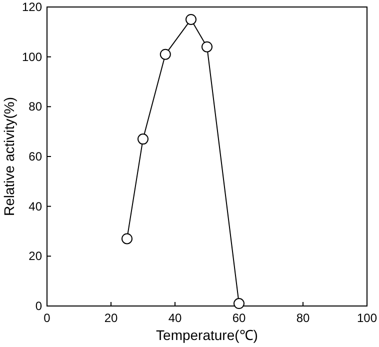  I want to click on y-tick-label: 20, so click(35, 256).